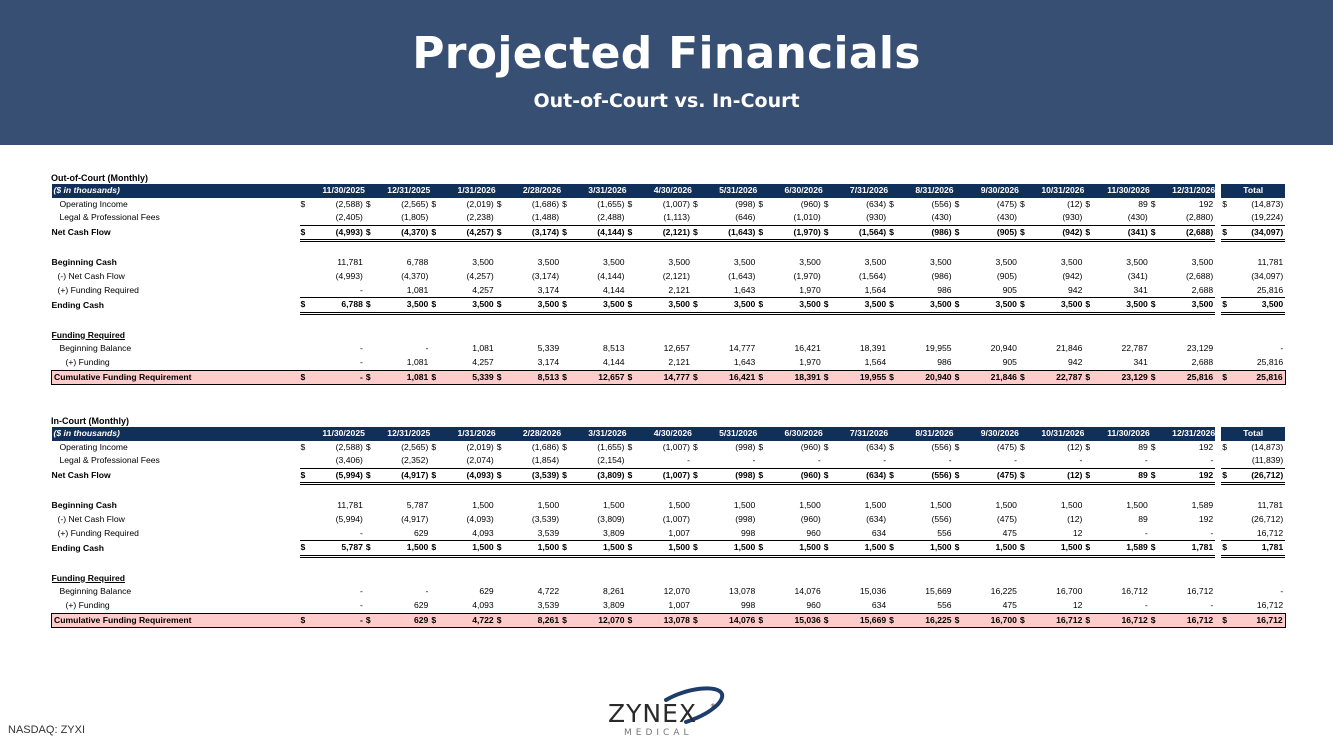 The width and height of the screenshot is (1333, 749). I want to click on cell-value: 16,712, so click(1134, 591).